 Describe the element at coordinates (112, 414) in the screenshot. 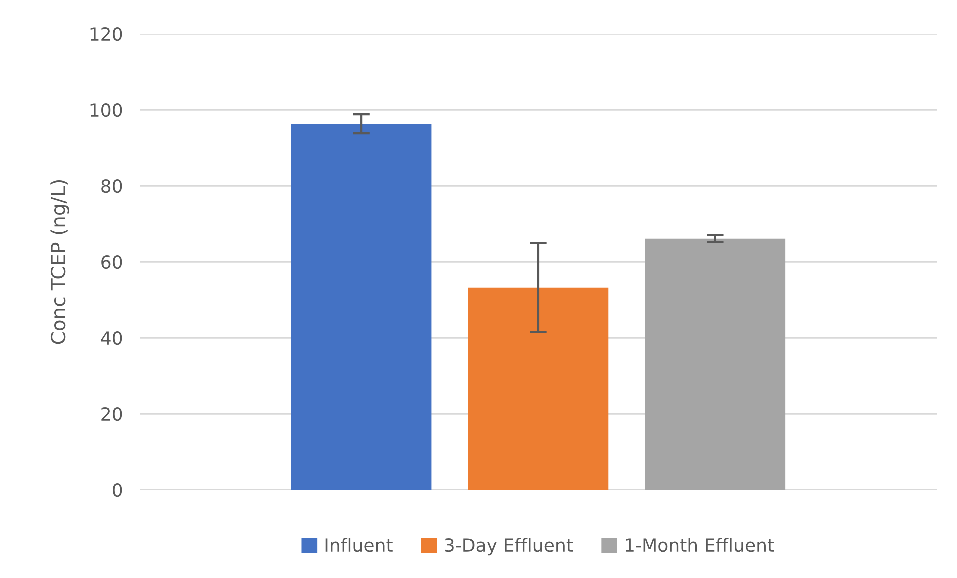

I see `y-tick-label: 20` at that location.